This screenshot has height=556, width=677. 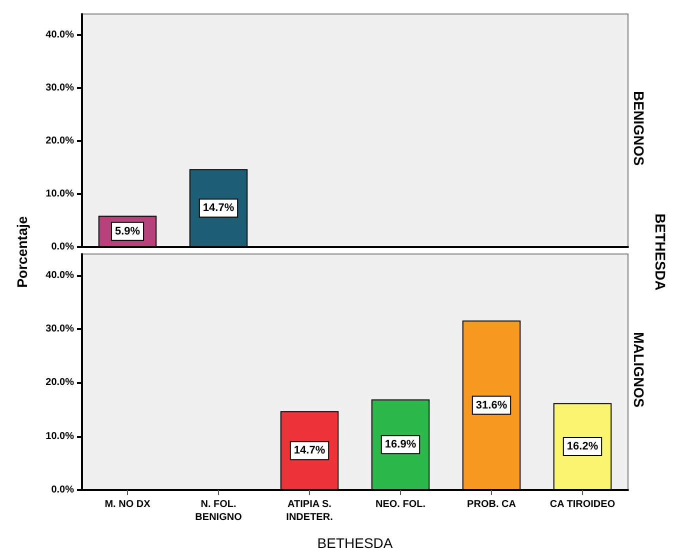 What do you see at coordinates (218, 511) in the screenshot?
I see `x-tick-label: N. FOL. BENIGNO` at bounding box center [218, 511].